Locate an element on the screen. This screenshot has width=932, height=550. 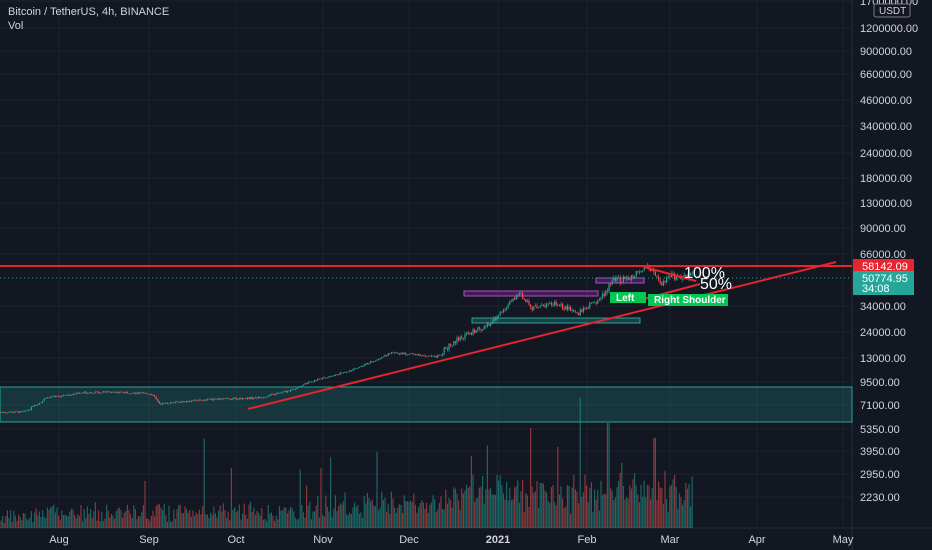
left-shoulder-label: Left is located at coordinates (625, 298).